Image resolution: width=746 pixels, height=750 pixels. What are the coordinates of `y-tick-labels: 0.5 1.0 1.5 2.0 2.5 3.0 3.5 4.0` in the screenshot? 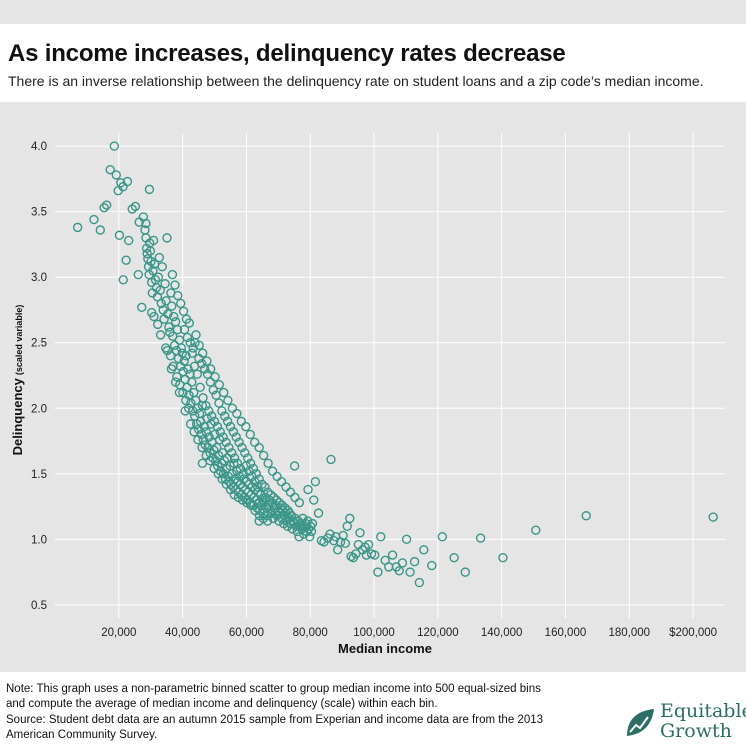 It's located at (39, 376).